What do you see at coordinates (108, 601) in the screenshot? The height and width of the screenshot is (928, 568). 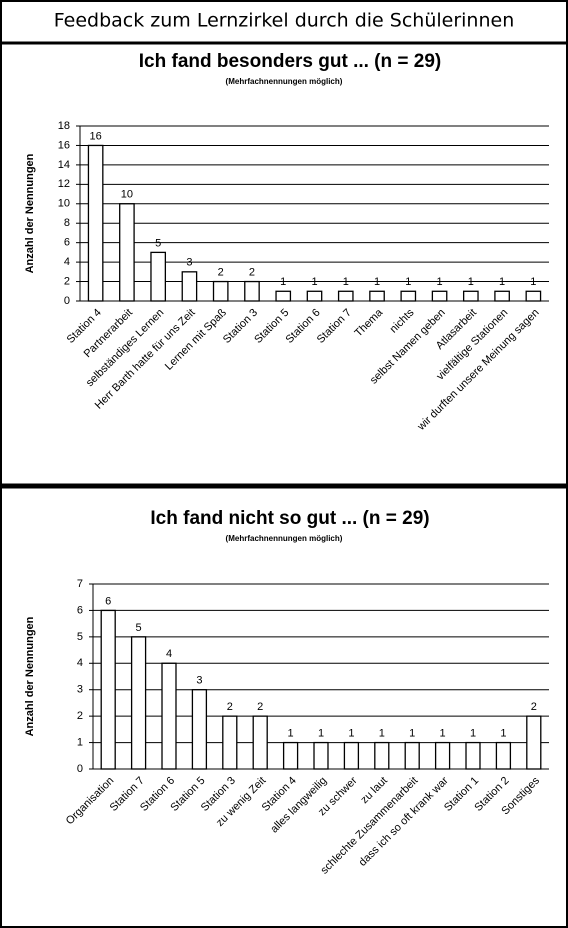 I see `data-label: 6` at bounding box center [108, 601].